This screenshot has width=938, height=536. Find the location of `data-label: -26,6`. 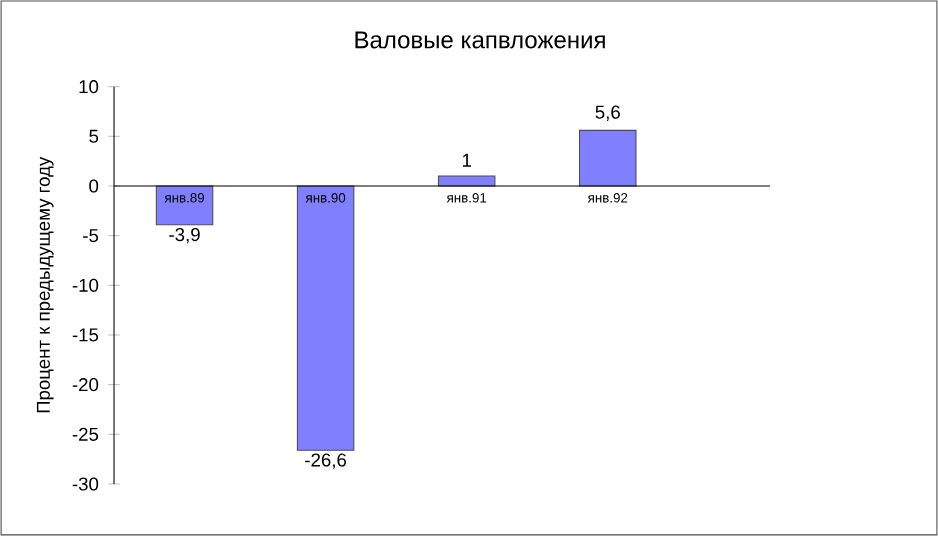

data-label: -26,6 is located at coordinates (326, 461).